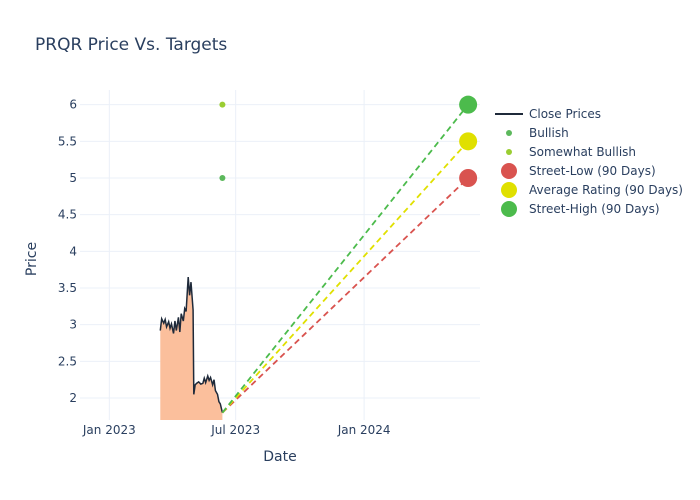 The height and width of the screenshot is (500, 700). I want to click on y-tick-label-5: 4.5, so click(67, 215).